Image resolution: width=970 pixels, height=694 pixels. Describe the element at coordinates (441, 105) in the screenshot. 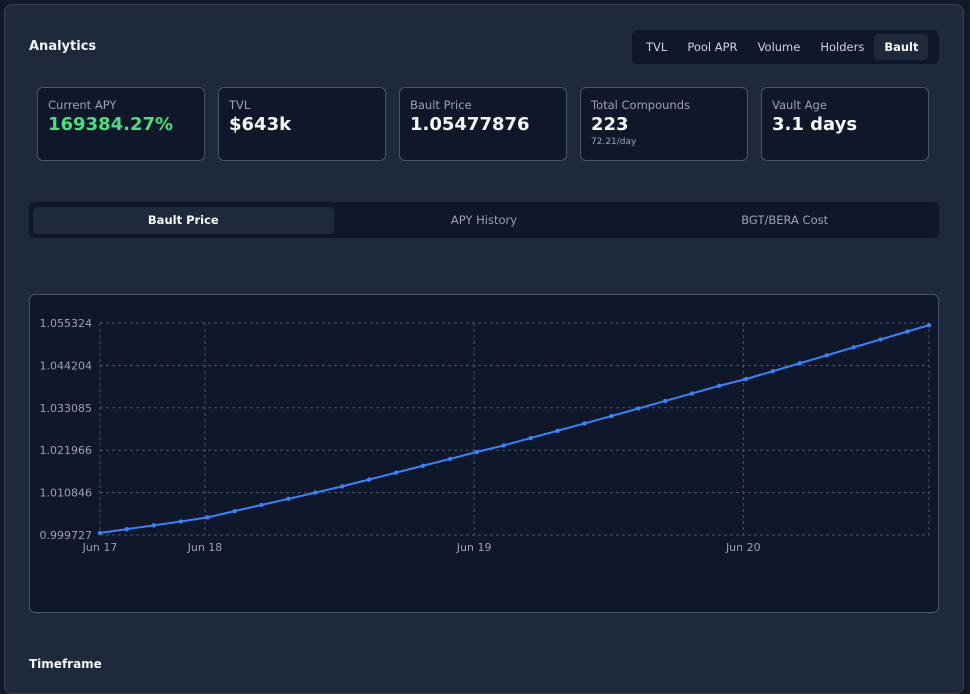

I see `stat-label: Bault Price` at that location.